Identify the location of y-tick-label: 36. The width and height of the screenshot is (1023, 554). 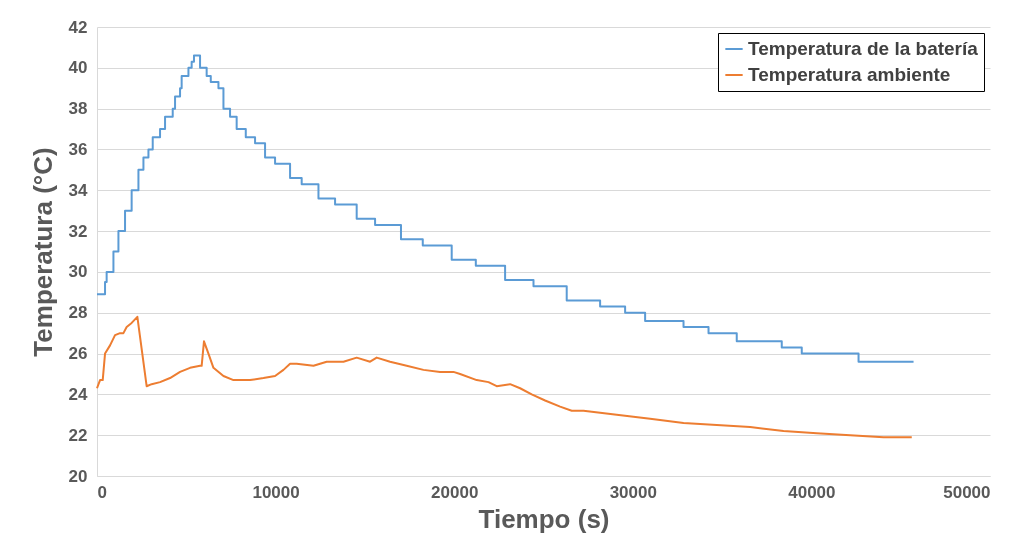
(78, 149).